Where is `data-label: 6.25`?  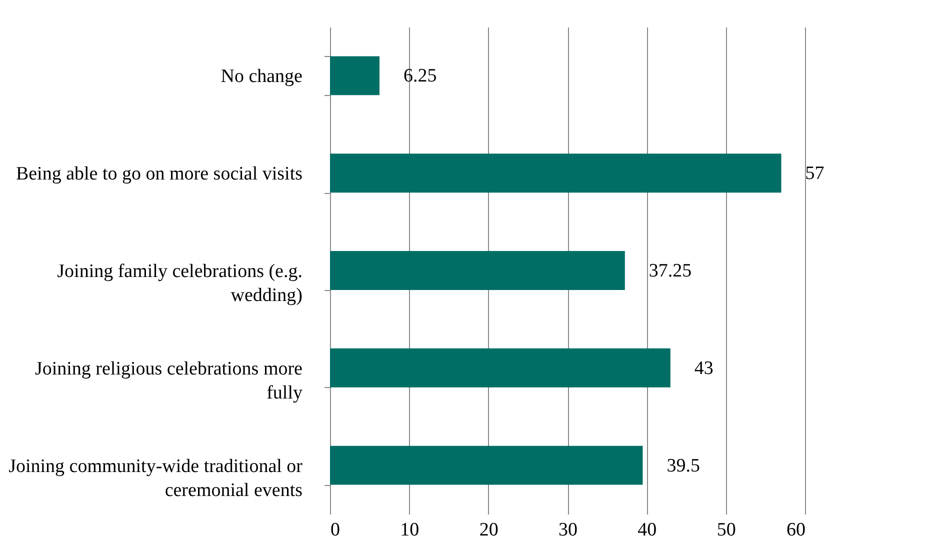 data-label: 6.25 is located at coordinates (420, 76).